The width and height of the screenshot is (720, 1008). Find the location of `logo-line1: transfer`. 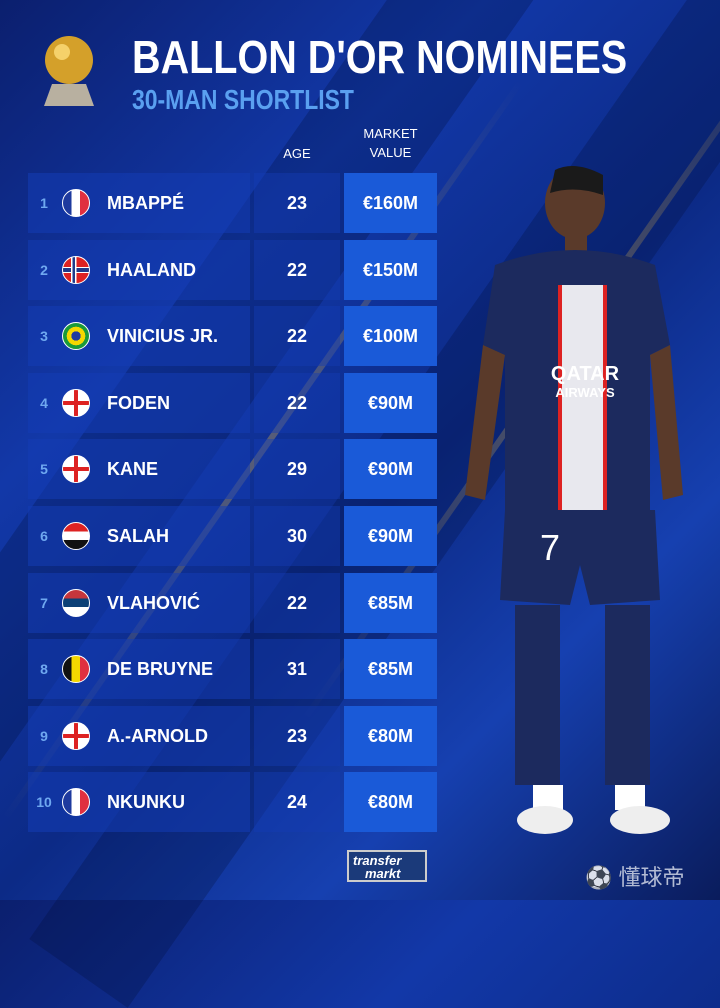

logo-line1: transfer is located at coordinates (377, 860).